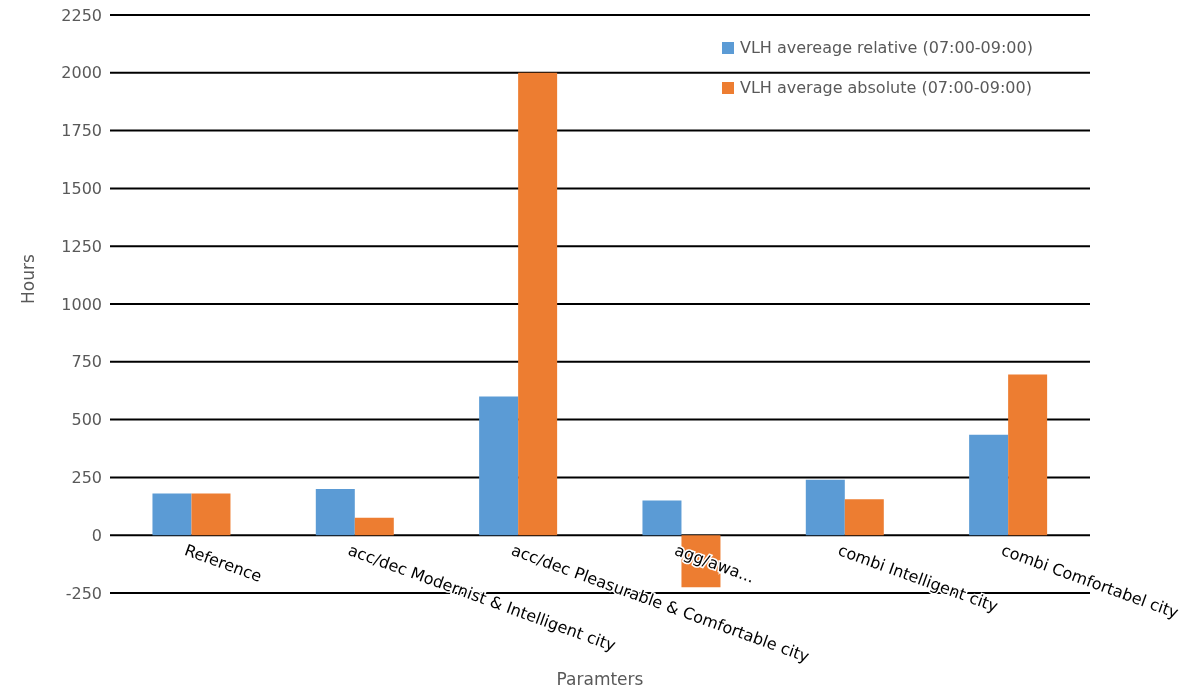 The width and height of the screenshot is (1204, 691). What do you see at coordinates (81, 15) in the screenshot?
I see `y-tick-label: 2250` at bounding box center [81, 15].